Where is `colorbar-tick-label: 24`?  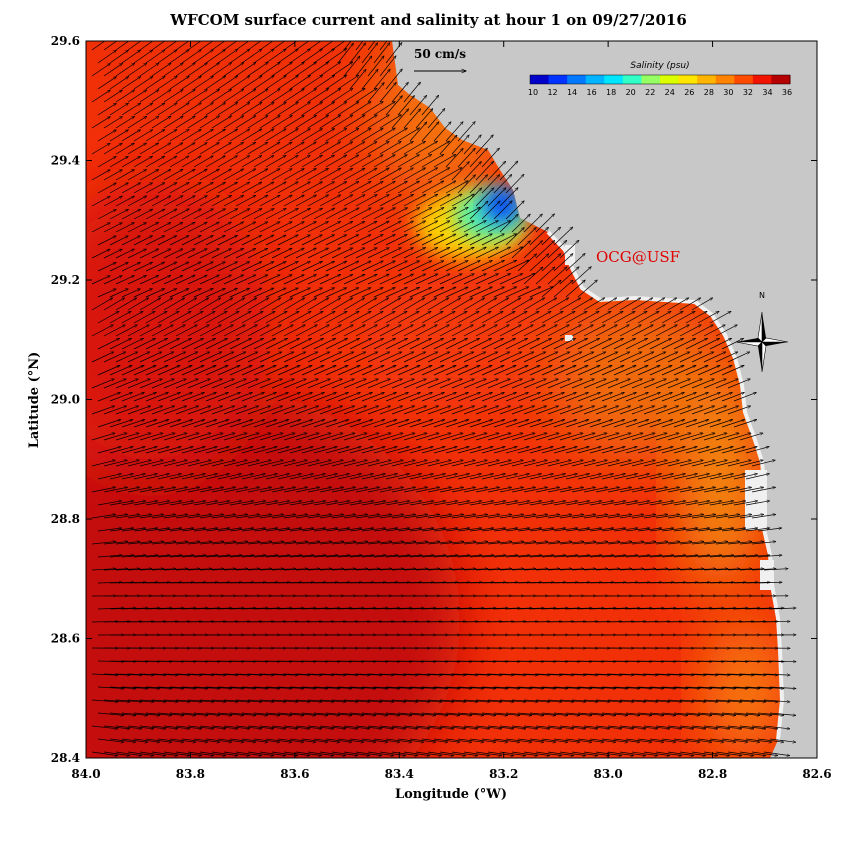 colorbar-tick-label: 24 is located at coordinates (670, 92).